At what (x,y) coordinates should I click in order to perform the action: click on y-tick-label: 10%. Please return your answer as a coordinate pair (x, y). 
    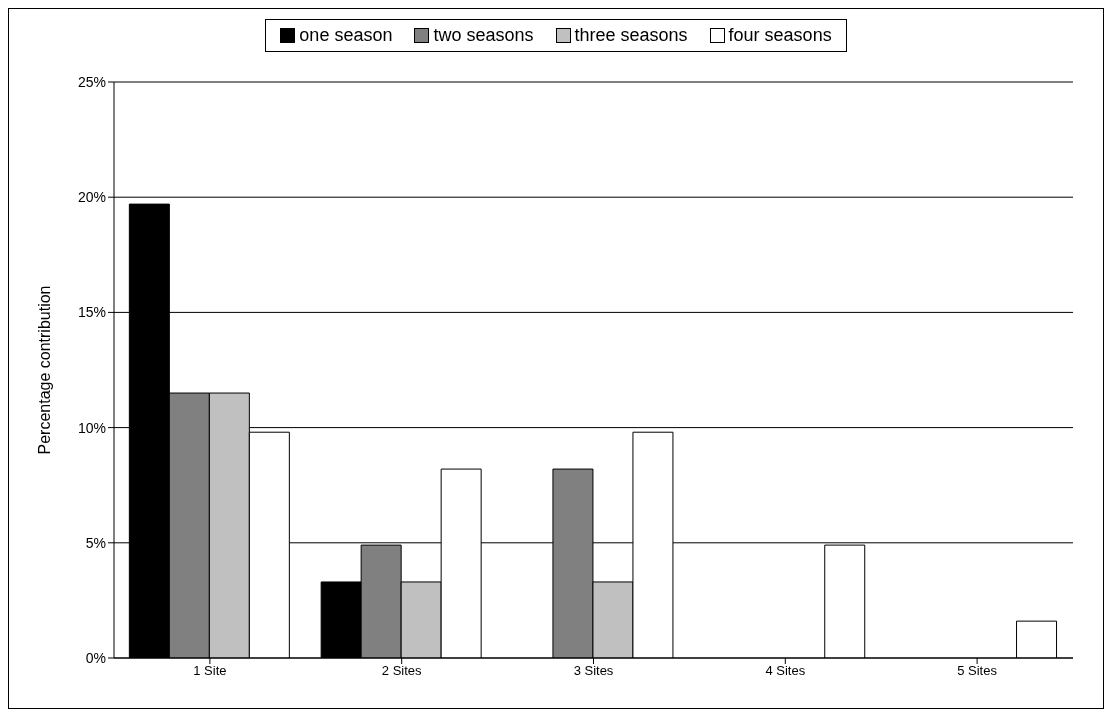
    Looking at the image, I should click on (91, 427).